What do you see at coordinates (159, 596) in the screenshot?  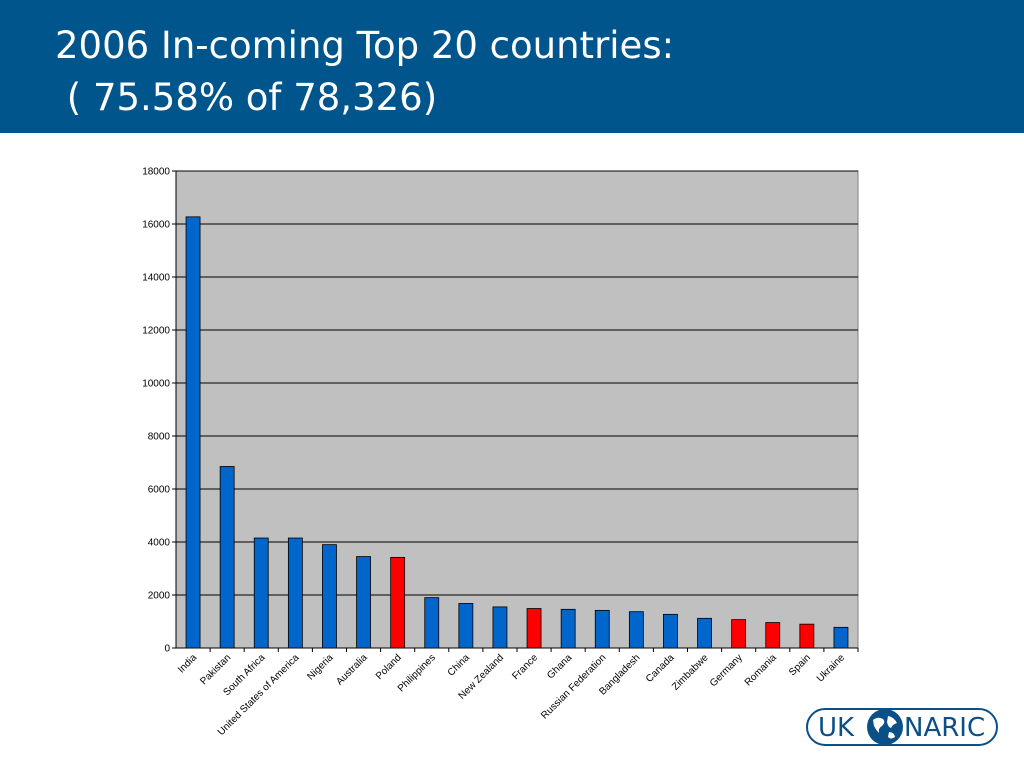 I see `y-tick-label: 2000` at bounding box center [159, 596].